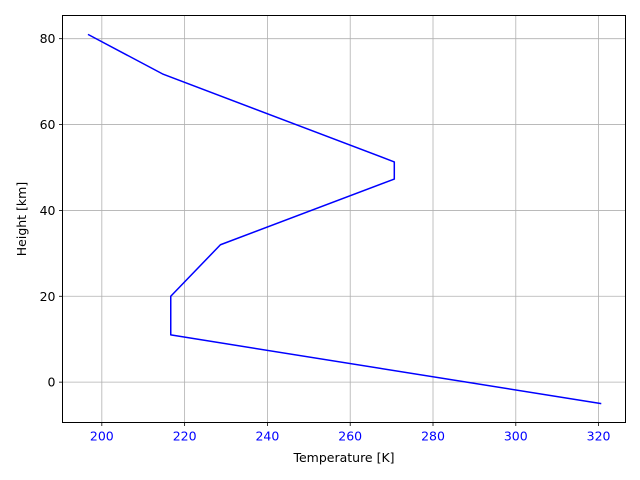 The width and height of the screenshot is (640, 480). I want to click on y-axis-label: Height [km], so click(21, 219).